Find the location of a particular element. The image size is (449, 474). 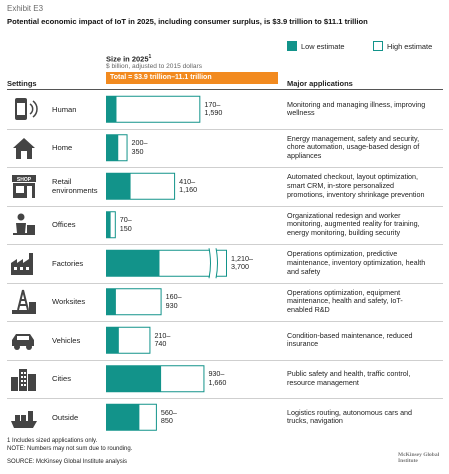

value-label-line: 1,590 is located at coordinates (213, 113).